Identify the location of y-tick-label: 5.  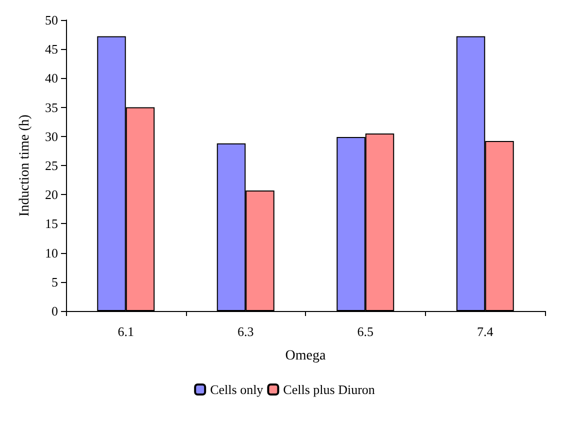
(55, 282).